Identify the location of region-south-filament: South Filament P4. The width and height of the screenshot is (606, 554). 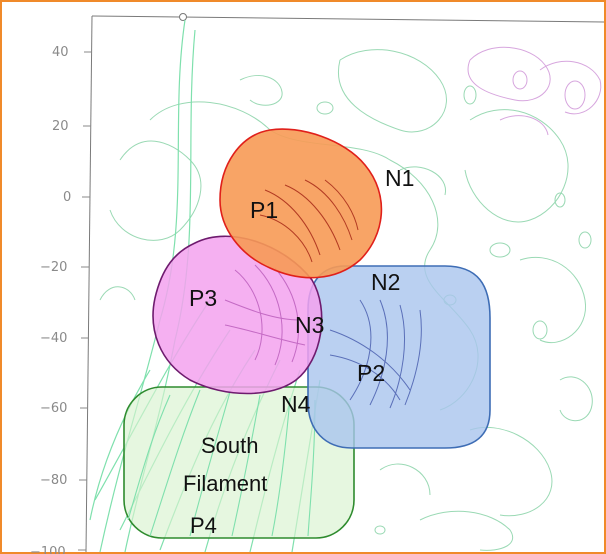
(239, 462).